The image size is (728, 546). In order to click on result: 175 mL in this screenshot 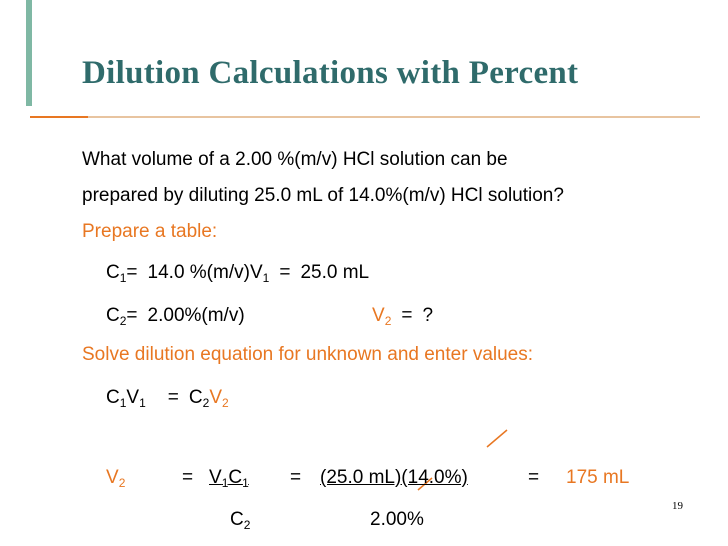, I will do `click(598, 477)`.